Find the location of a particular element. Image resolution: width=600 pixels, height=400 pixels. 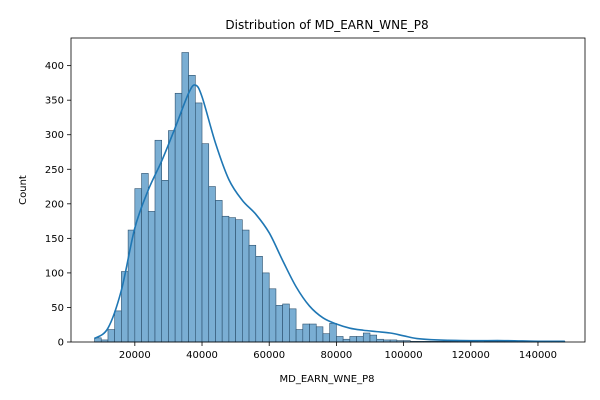

y-tick-label: 200 is located at coordinates (54, 204).